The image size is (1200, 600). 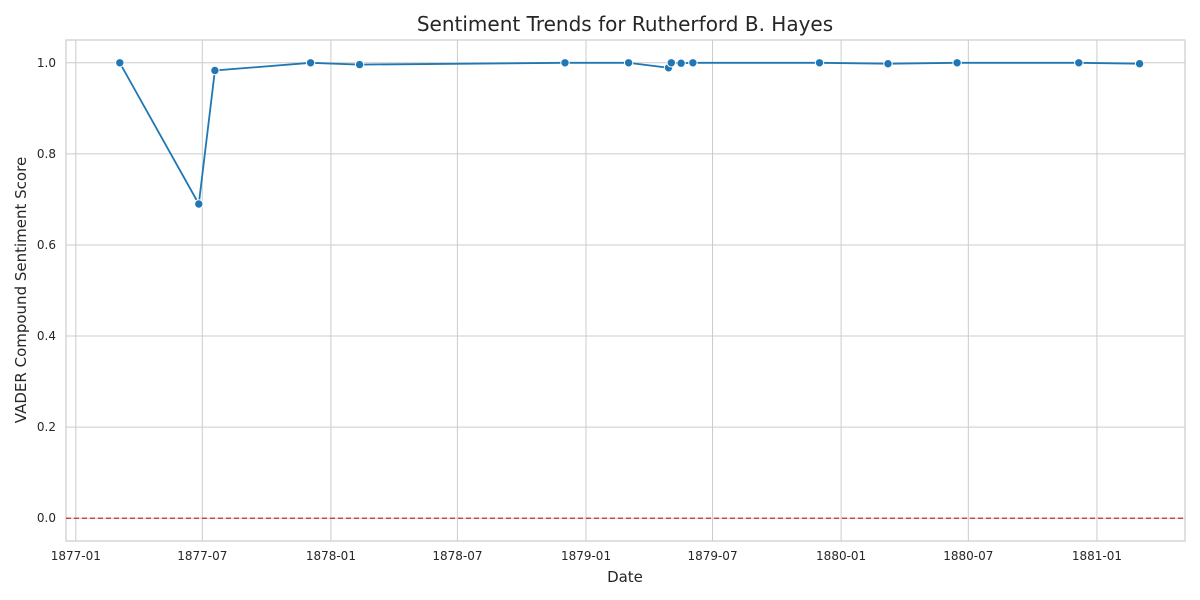 What do you see at coordinates (331, 556) in the screenshot?
I see `x-tick-label: 1878-01` at bounding box center [331, 556].